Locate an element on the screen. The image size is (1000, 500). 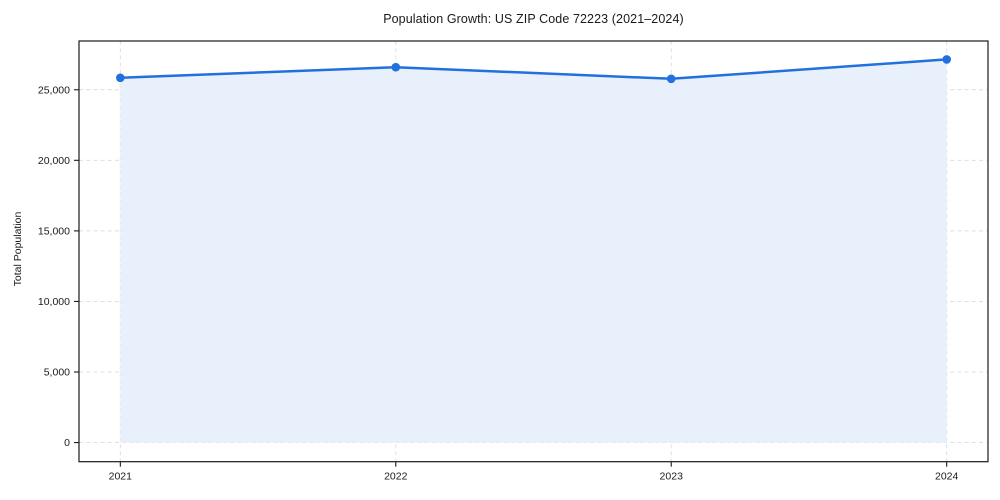
y-tick-label: 20,000 is located at coordinates (54, 161).